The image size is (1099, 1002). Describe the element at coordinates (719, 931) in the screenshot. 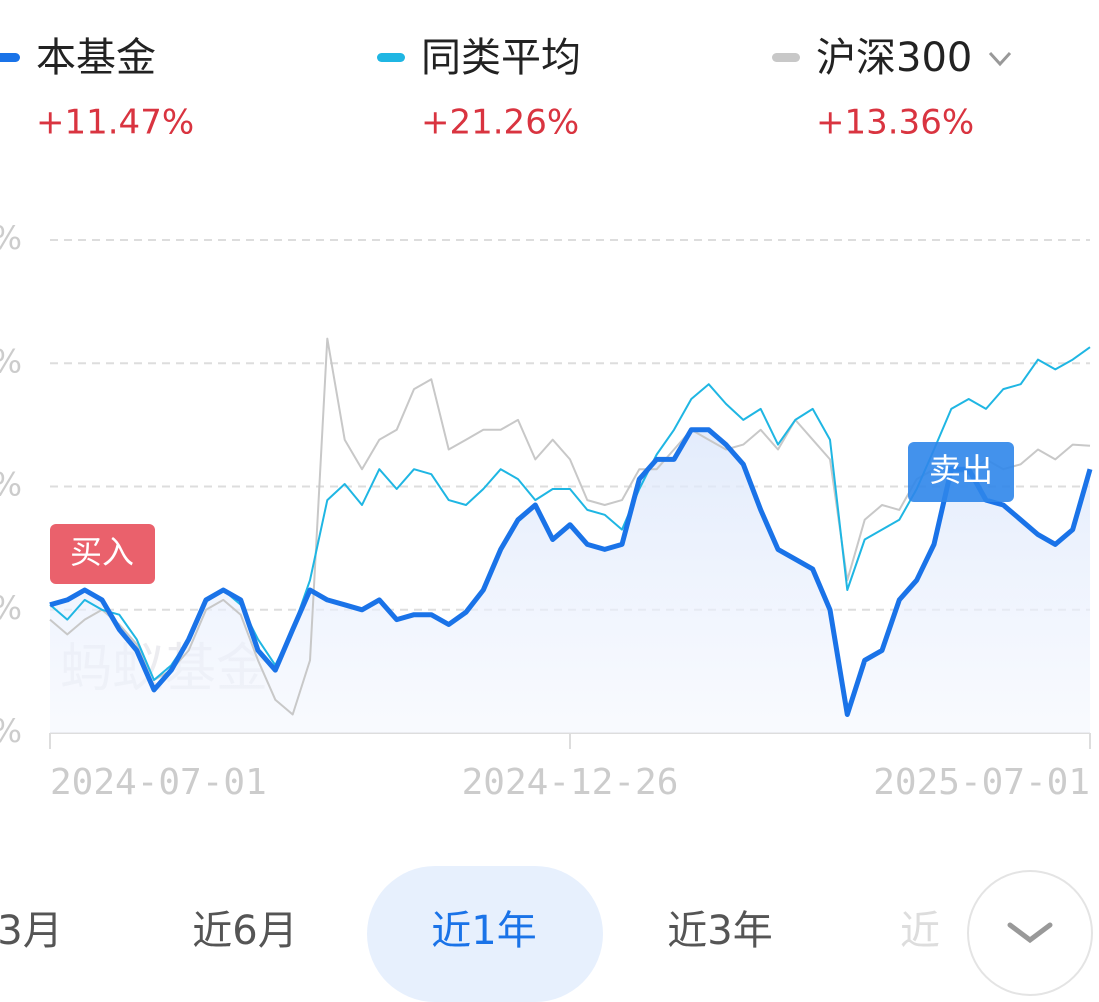

I see `tab: 近3年` at that location.